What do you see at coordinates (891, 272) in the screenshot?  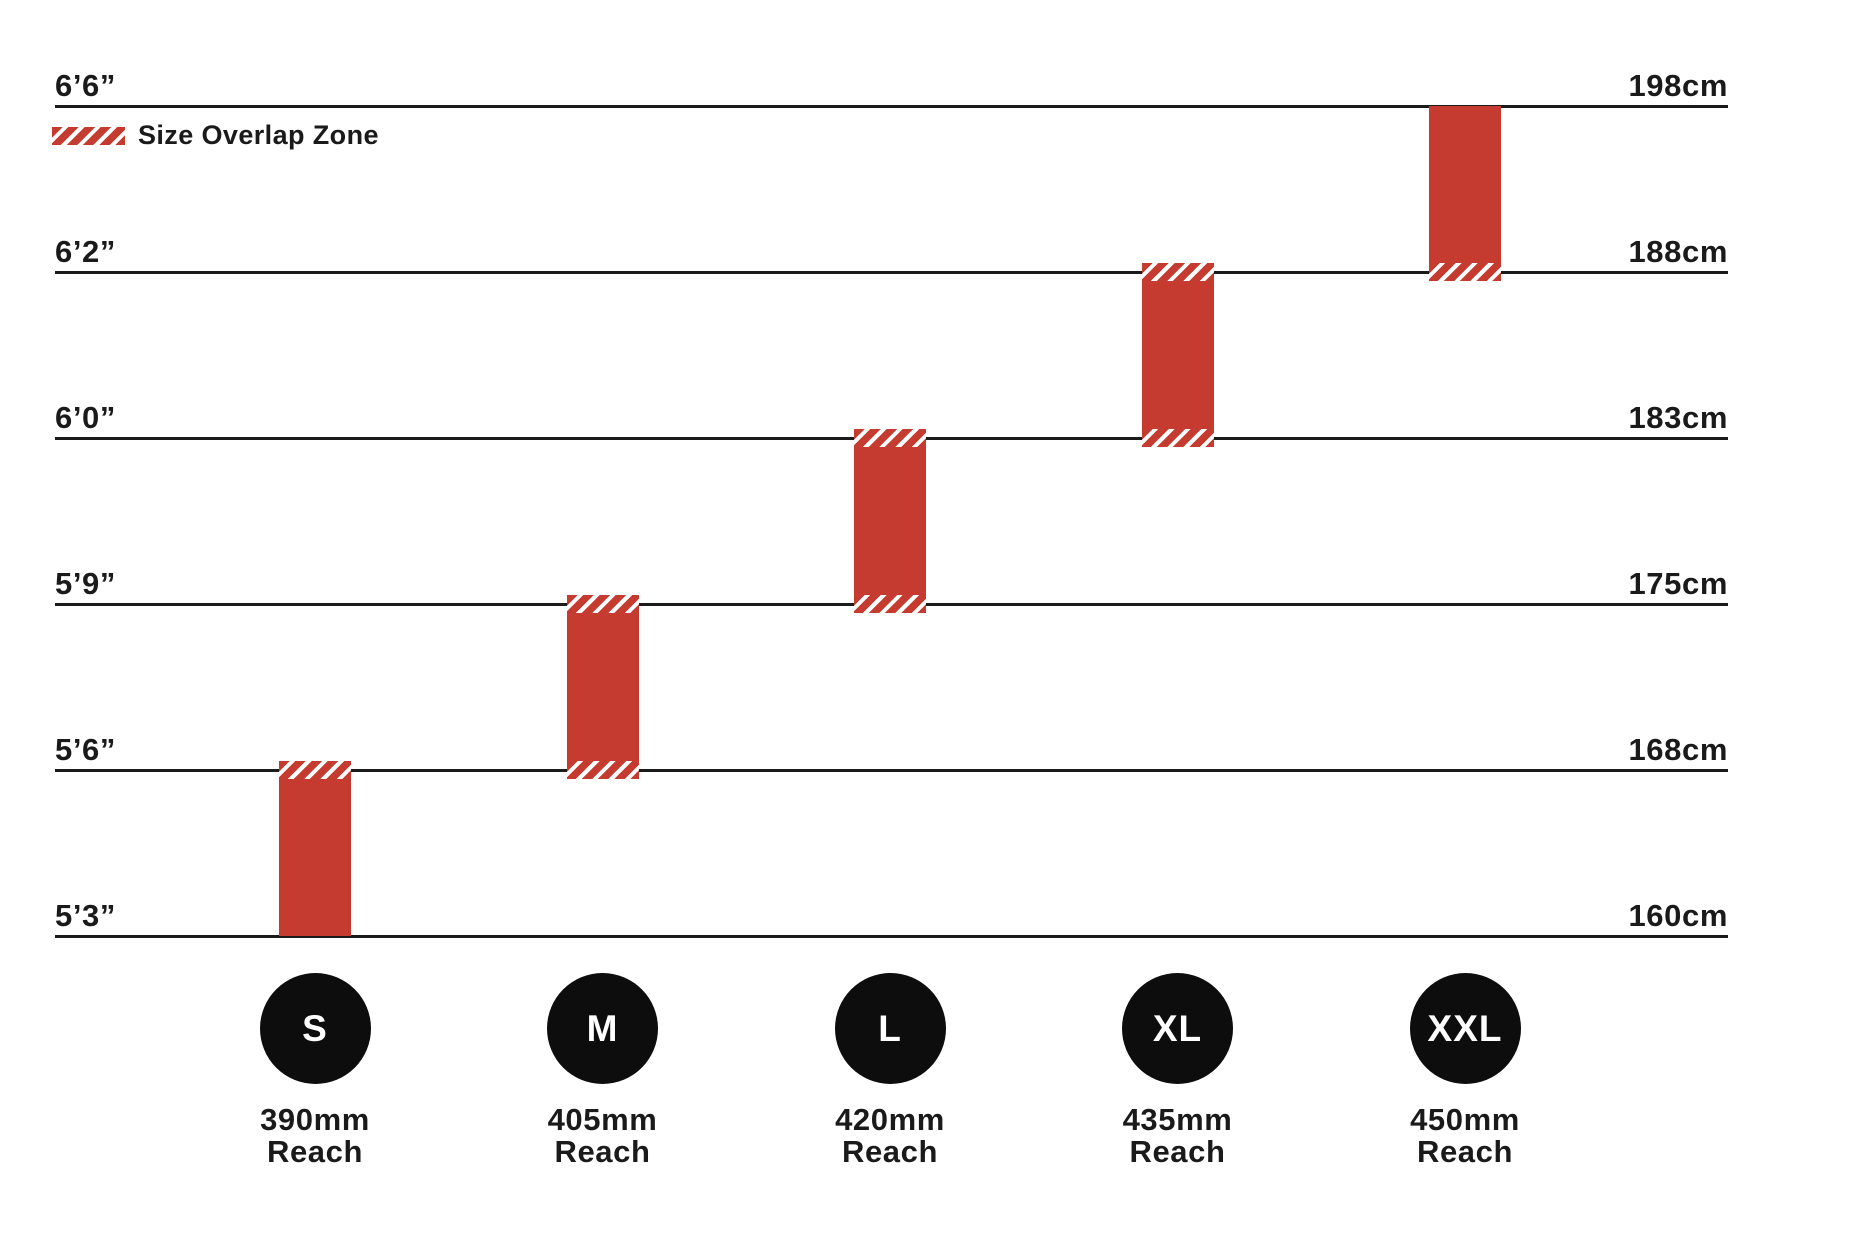 I see `height-line-188cm` at bounding box center [891, 272].